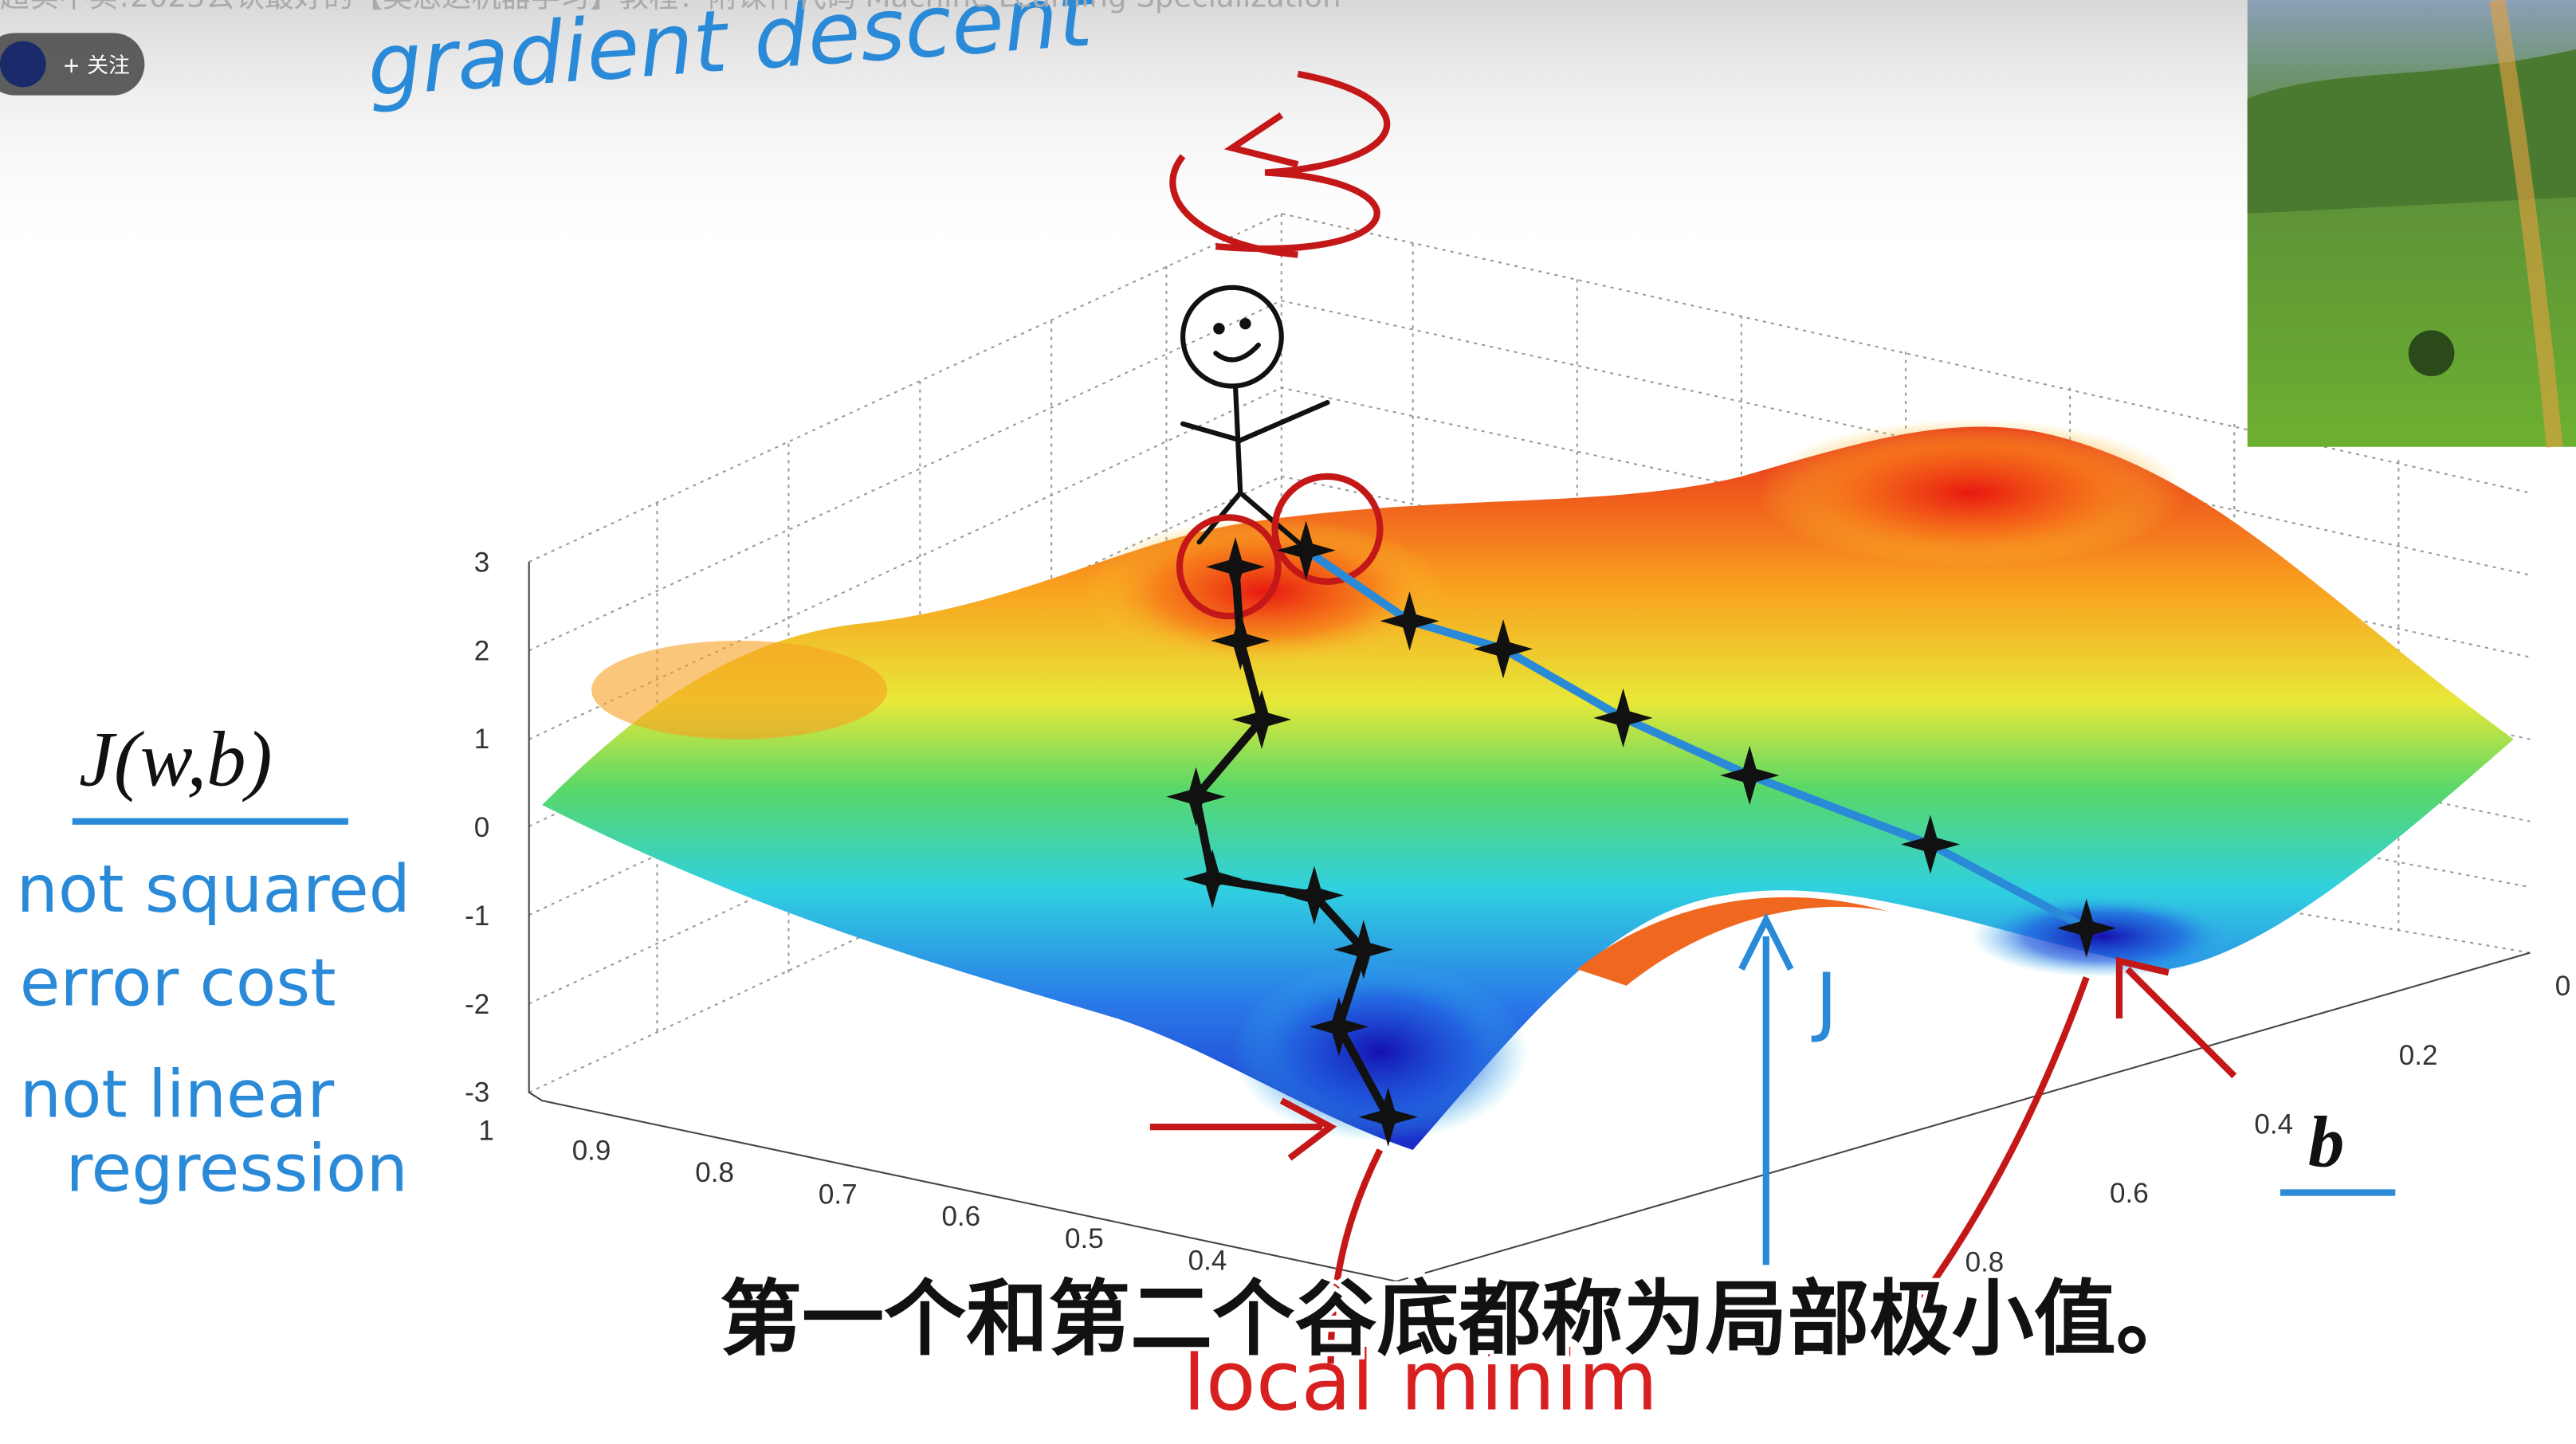  Describe the element at coordinates (591, 1150) in the screenshot. I see `w-tick-label: 0.9` at that location.